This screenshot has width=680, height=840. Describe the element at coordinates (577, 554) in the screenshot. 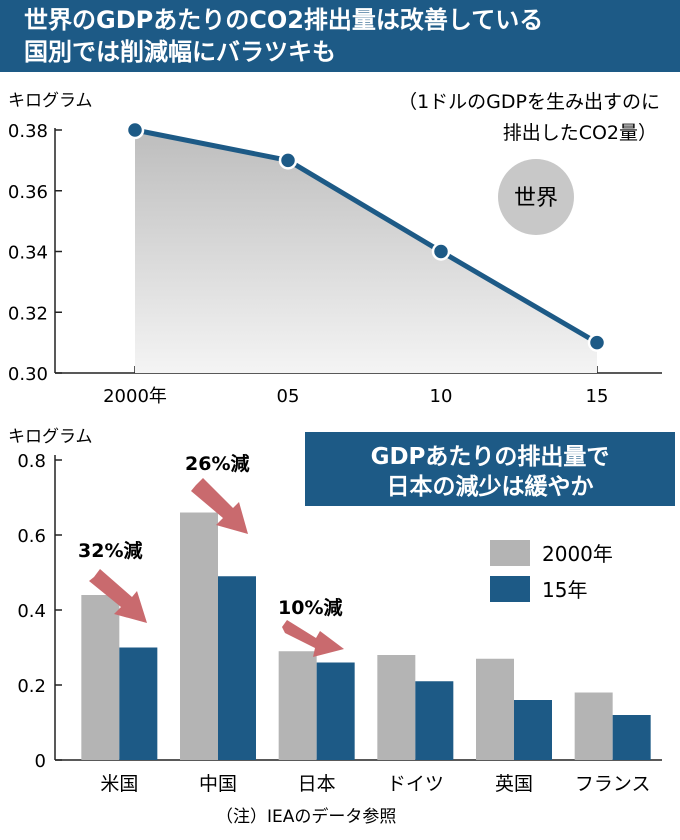

I see `legend-label-2000: 2000年` at that location.